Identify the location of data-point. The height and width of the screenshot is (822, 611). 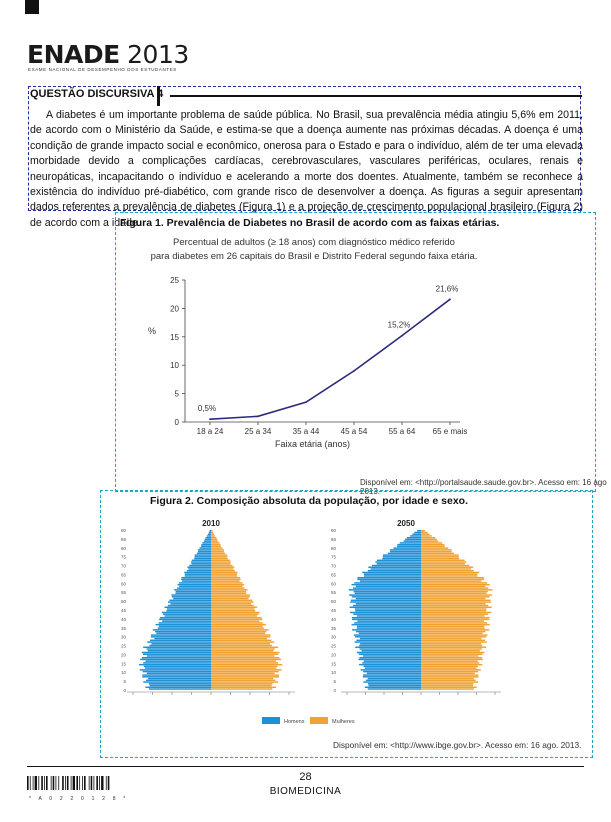
(402, 335).